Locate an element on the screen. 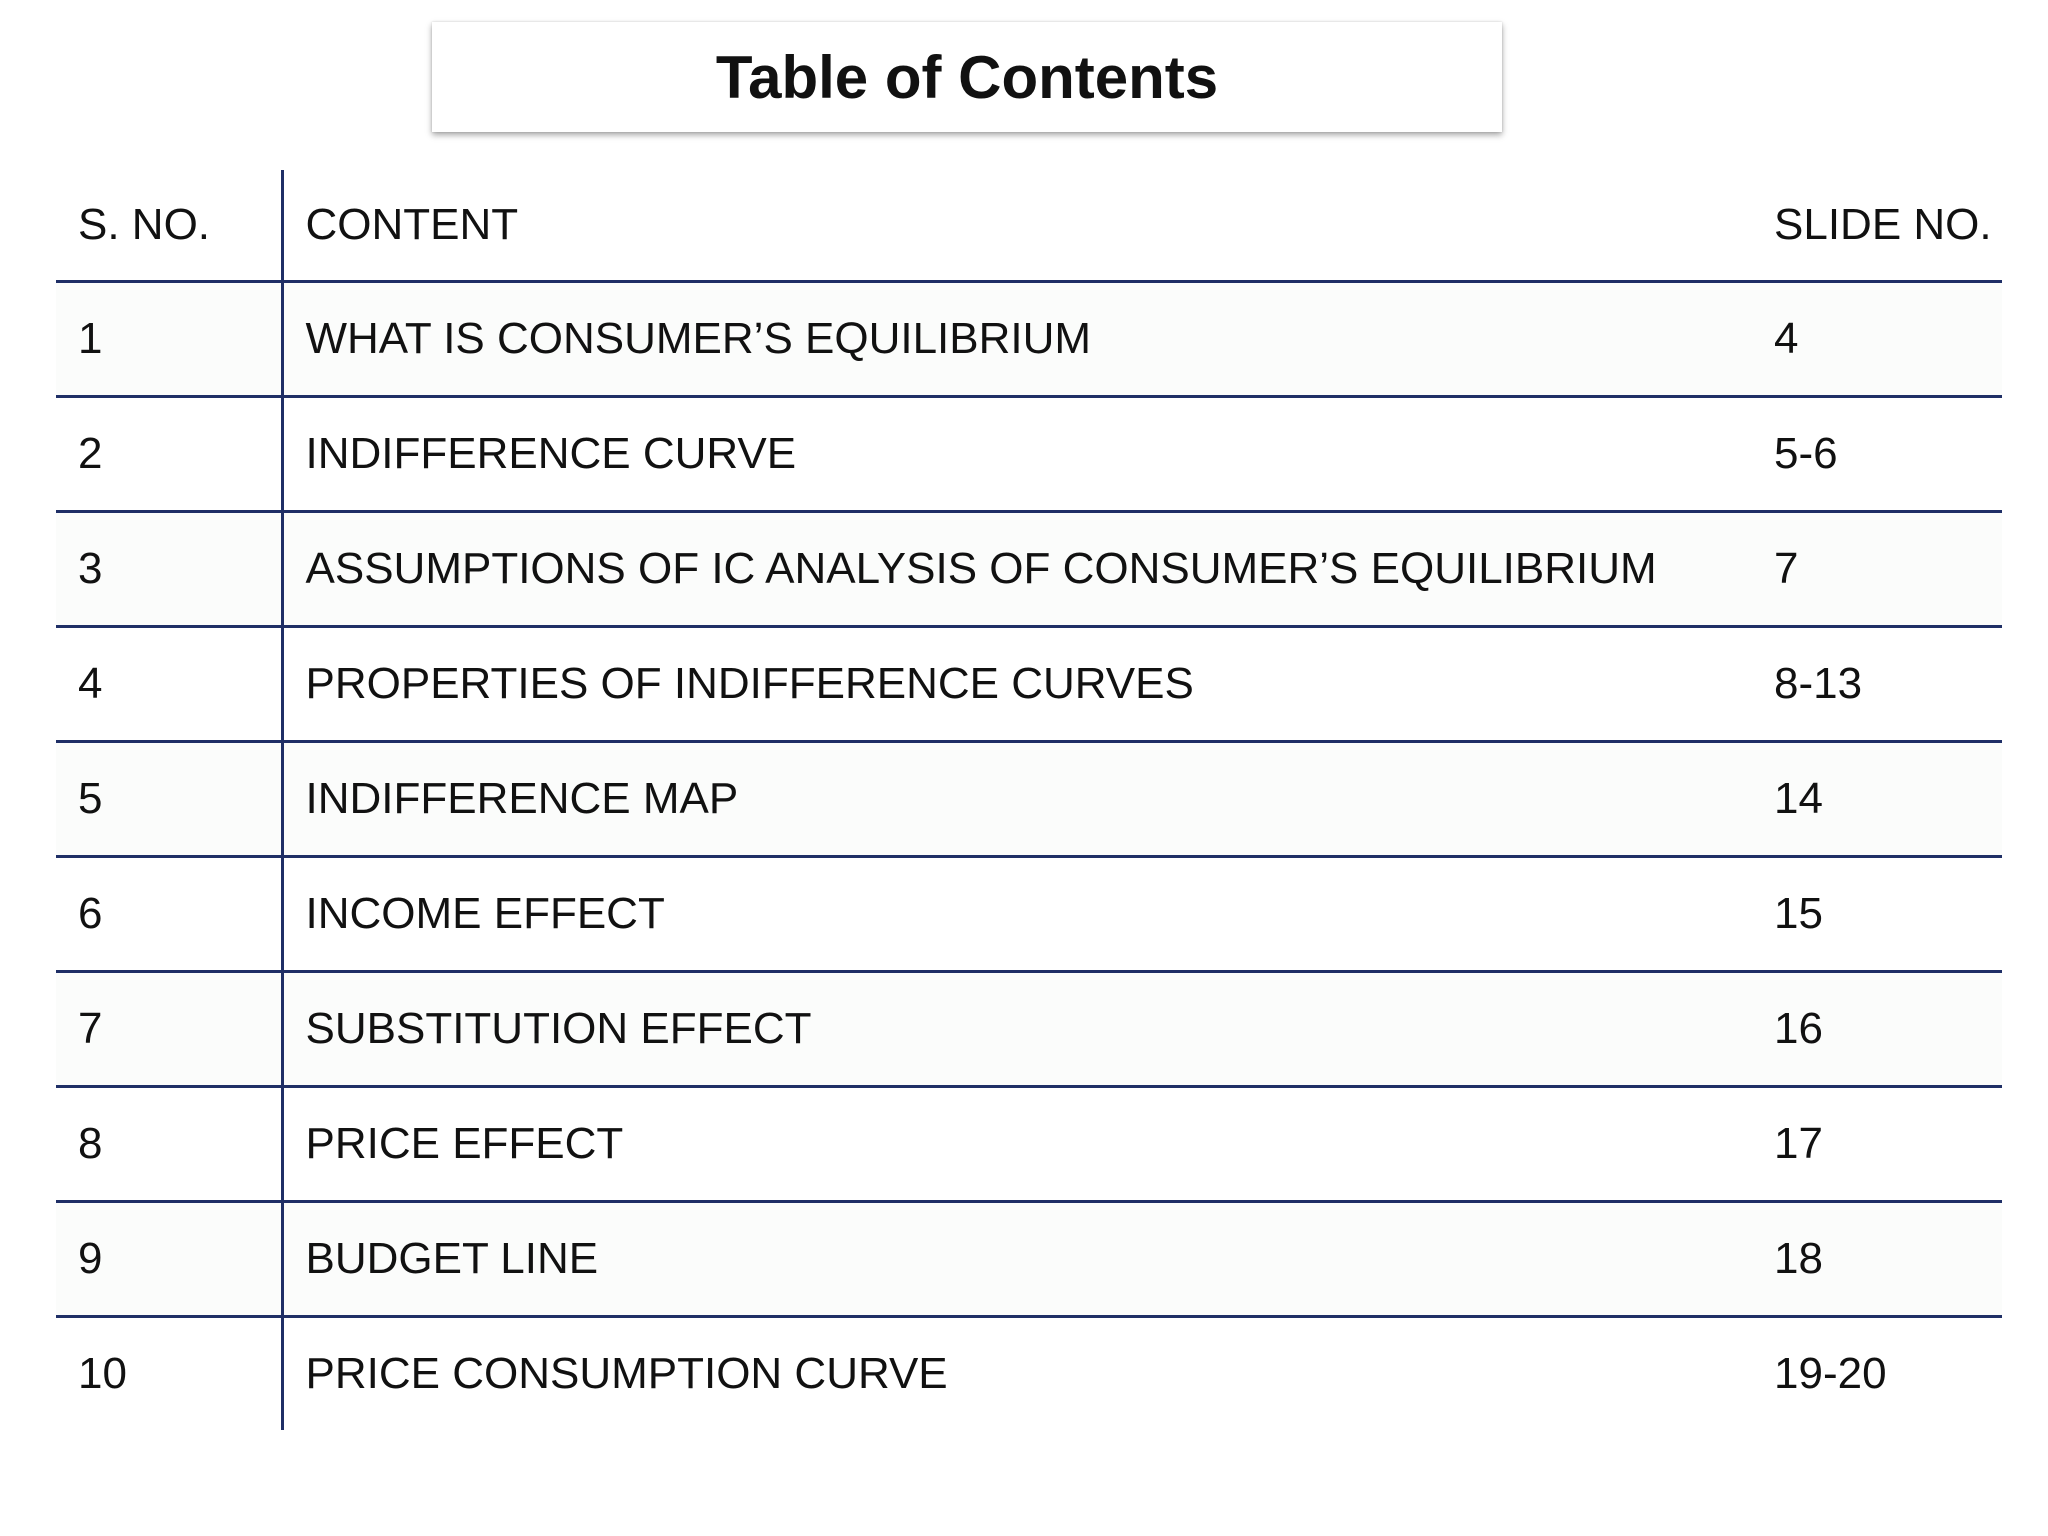 The image size is (2048, 1536). table-row: 4 PROPERTIES OF INDIFFERENCE CURVES 8-13 is located at coordinates (1029, 684).